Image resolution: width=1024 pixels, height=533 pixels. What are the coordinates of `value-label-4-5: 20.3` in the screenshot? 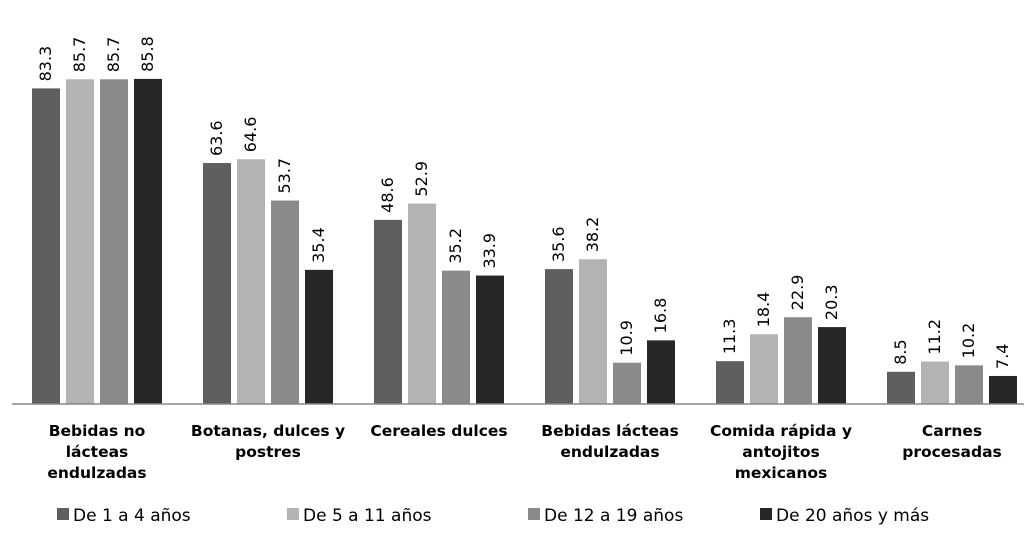 It's located at (831, 302).